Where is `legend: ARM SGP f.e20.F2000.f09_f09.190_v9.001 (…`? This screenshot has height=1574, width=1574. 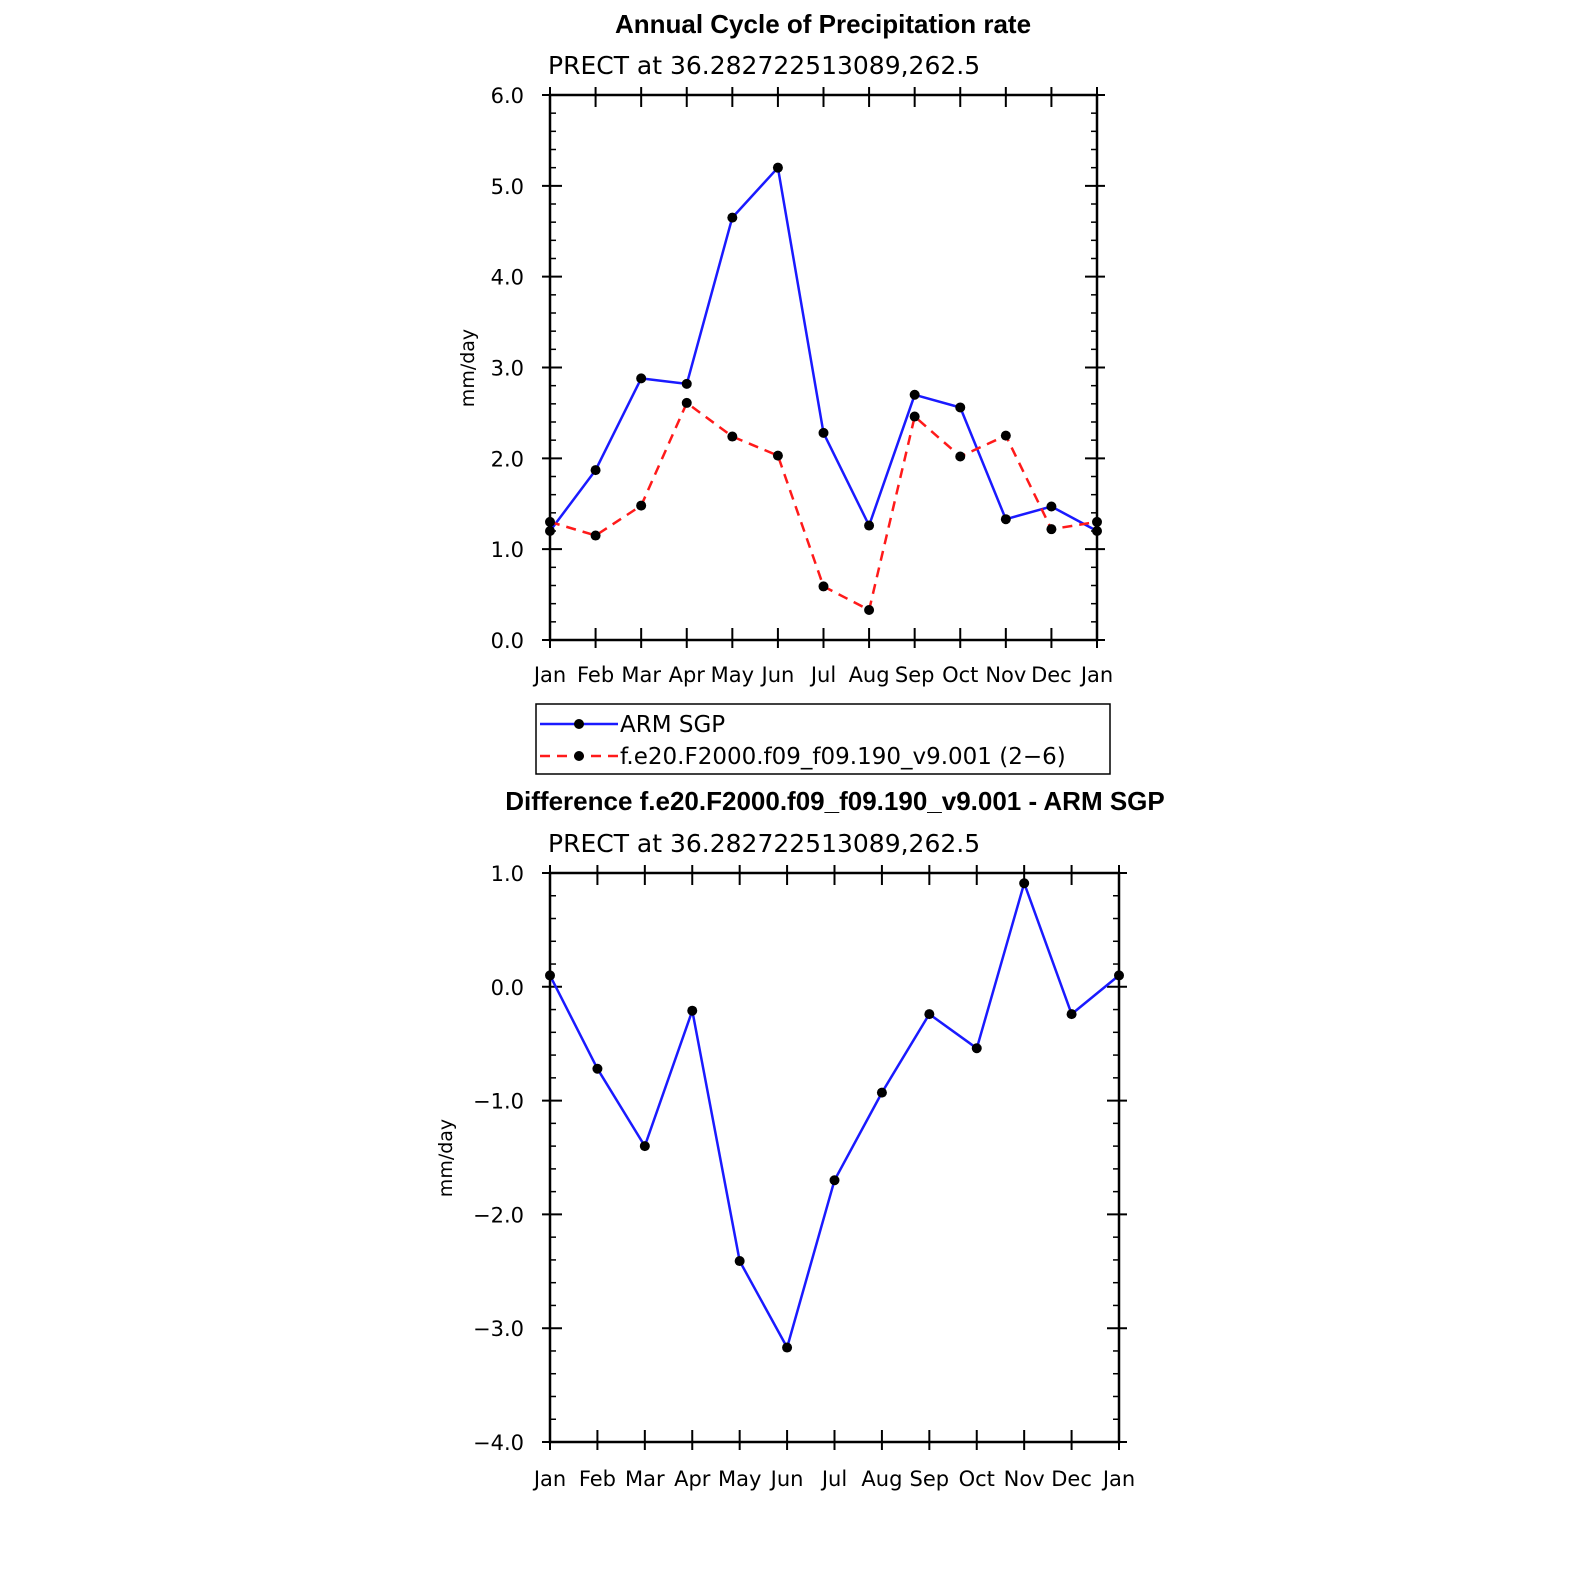
legend: ARM SGP f.e20.F2000.f09_f09.190_v9.001 (… is located at coordinates (823, 739).